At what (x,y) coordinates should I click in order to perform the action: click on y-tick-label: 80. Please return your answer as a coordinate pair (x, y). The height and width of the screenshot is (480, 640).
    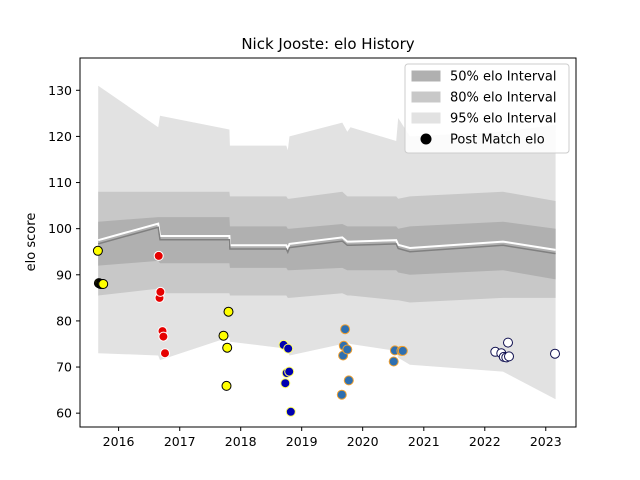
    Looking at the image, I should click on (64, 320).